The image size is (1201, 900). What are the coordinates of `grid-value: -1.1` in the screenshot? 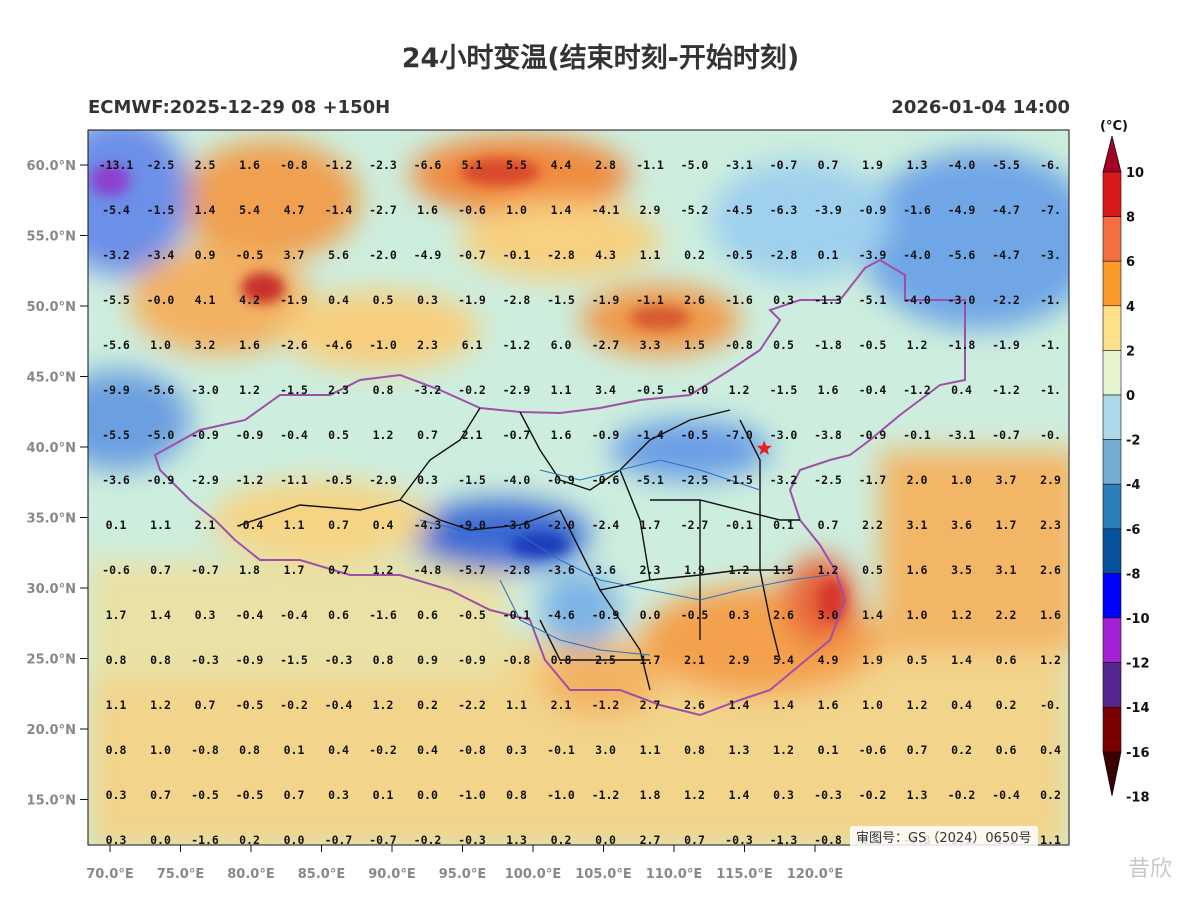 It's located at (650, 300).